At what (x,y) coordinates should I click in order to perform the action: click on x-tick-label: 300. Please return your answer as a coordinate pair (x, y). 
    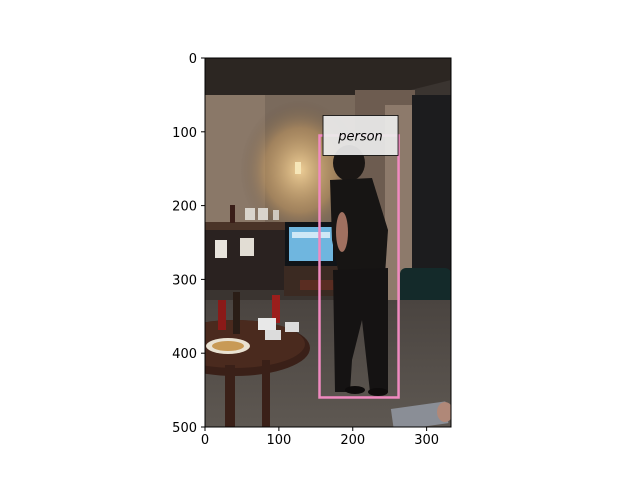
    Looking at the image, I should click on (426, 440).